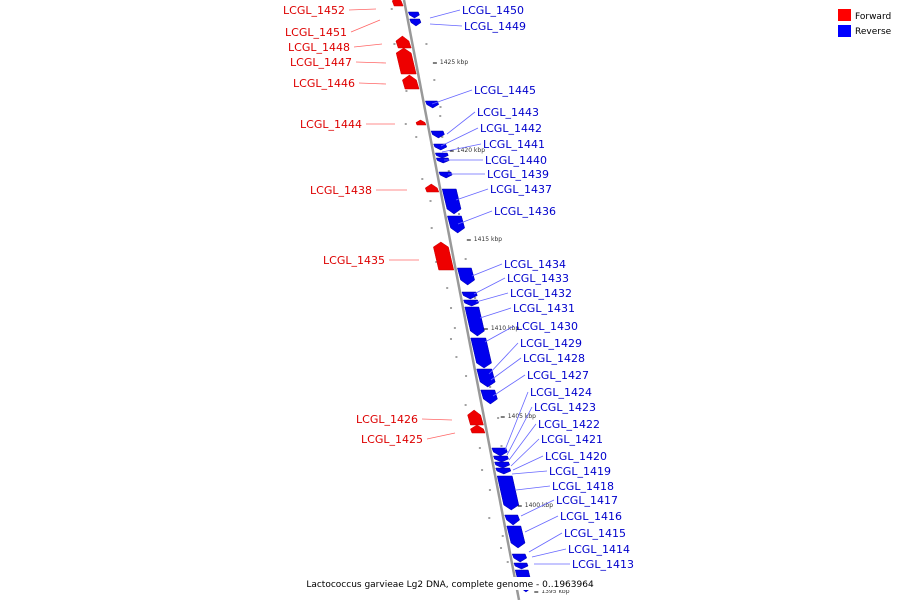 The image size is (900, 600). Describe the element at coordinates (873, 32) in the screenshot. I see `legend-reverse-label: Reverse` at that location.